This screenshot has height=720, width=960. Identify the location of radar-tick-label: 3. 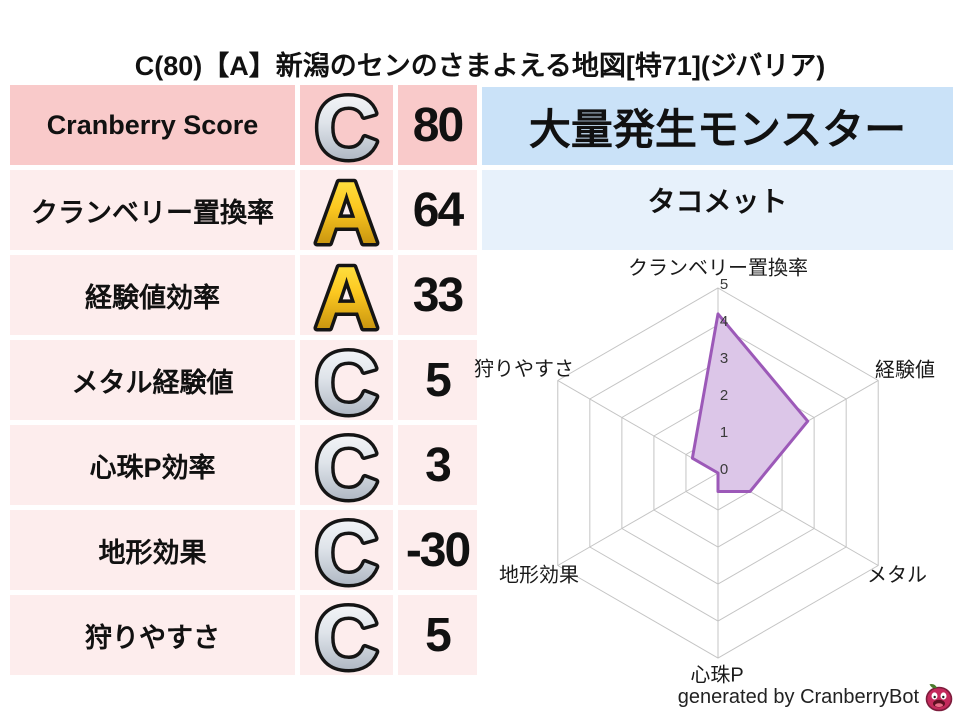
(724, 358).